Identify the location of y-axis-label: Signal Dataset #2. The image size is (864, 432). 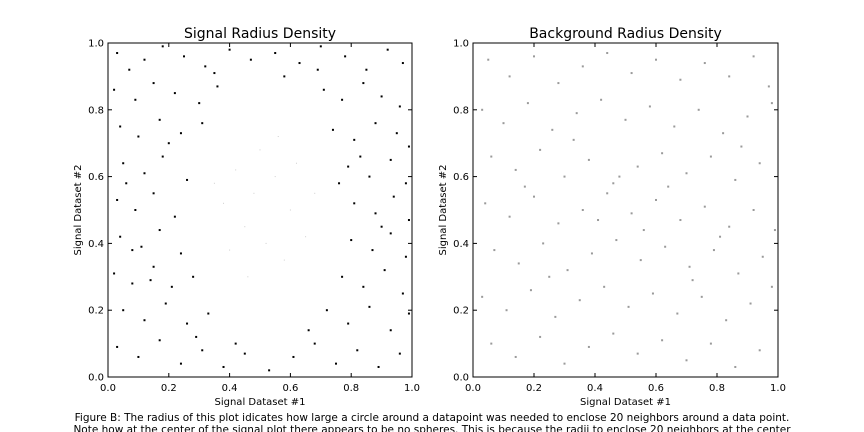
(78, 210).